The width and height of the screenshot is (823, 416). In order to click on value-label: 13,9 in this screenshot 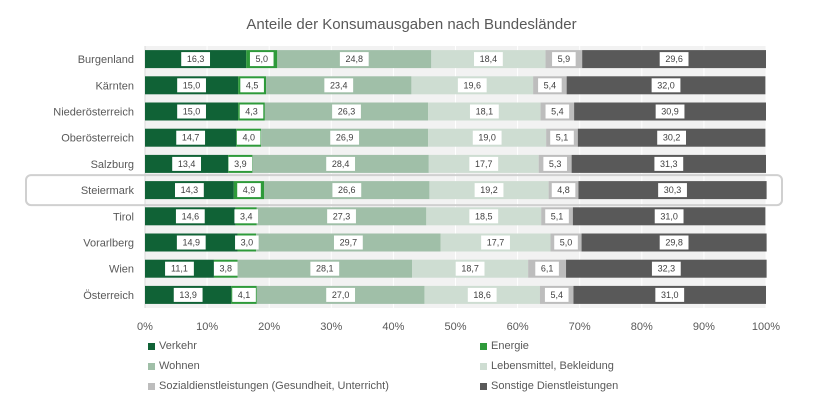, I will do `click(188, 295)`.